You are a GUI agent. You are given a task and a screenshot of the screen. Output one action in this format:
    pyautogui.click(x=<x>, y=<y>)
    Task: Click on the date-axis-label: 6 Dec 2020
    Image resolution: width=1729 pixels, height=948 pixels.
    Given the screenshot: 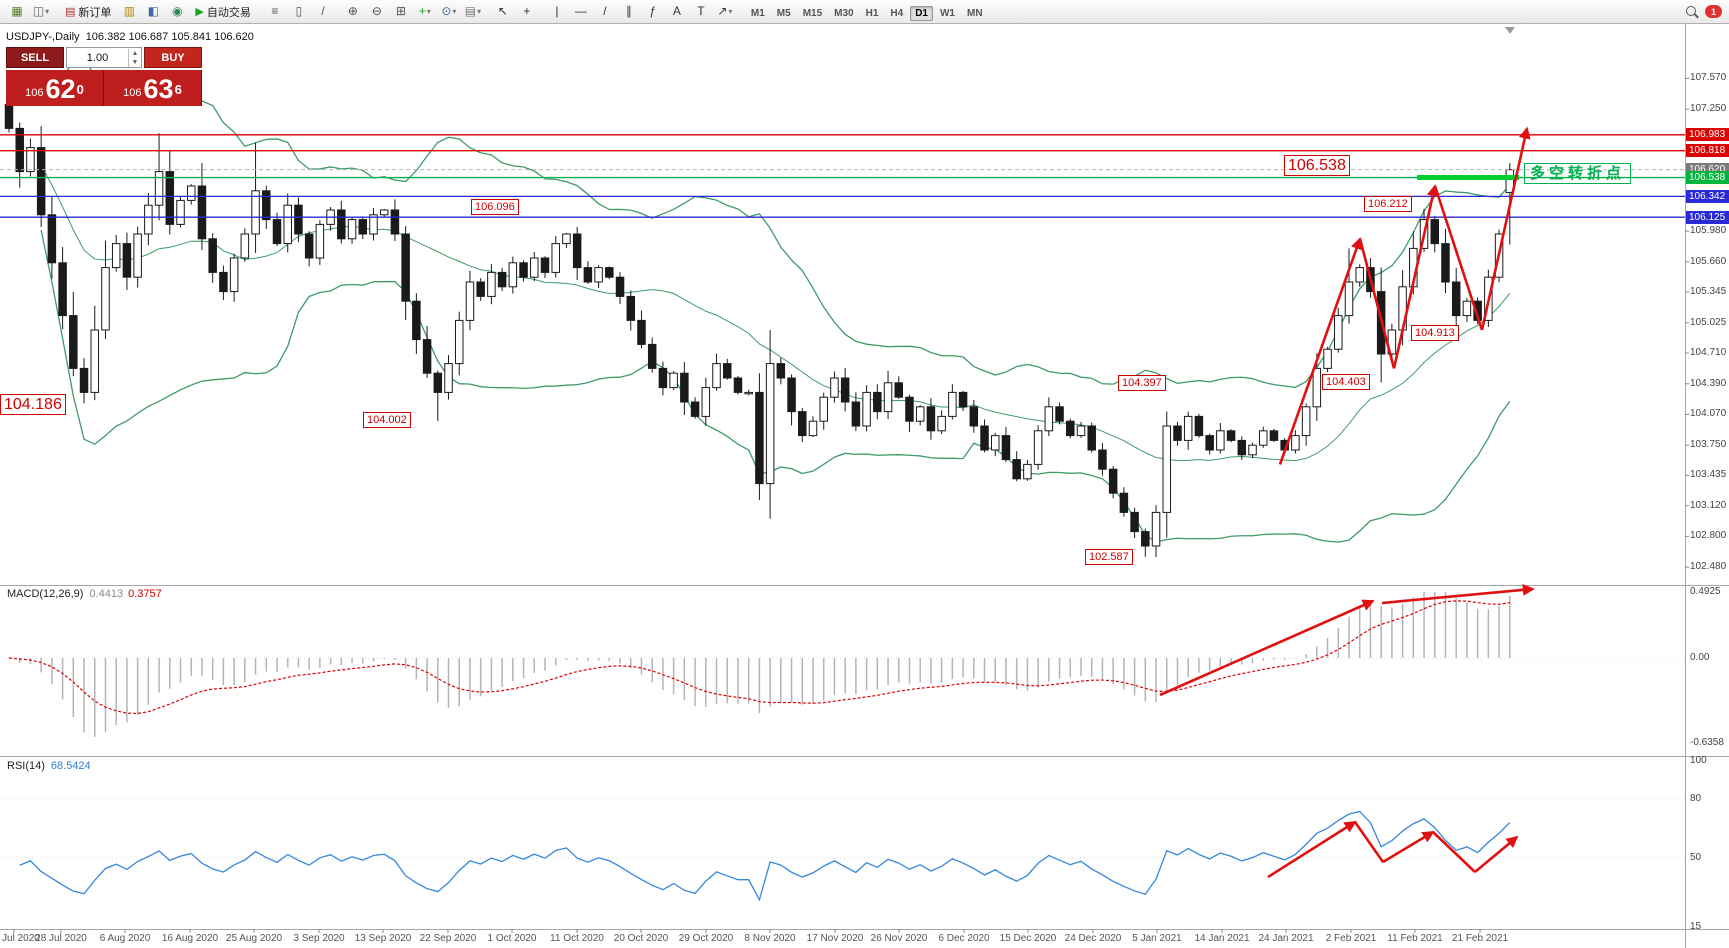 What is the action you would take?
    pyautogui.click(x=964, y=938)
    